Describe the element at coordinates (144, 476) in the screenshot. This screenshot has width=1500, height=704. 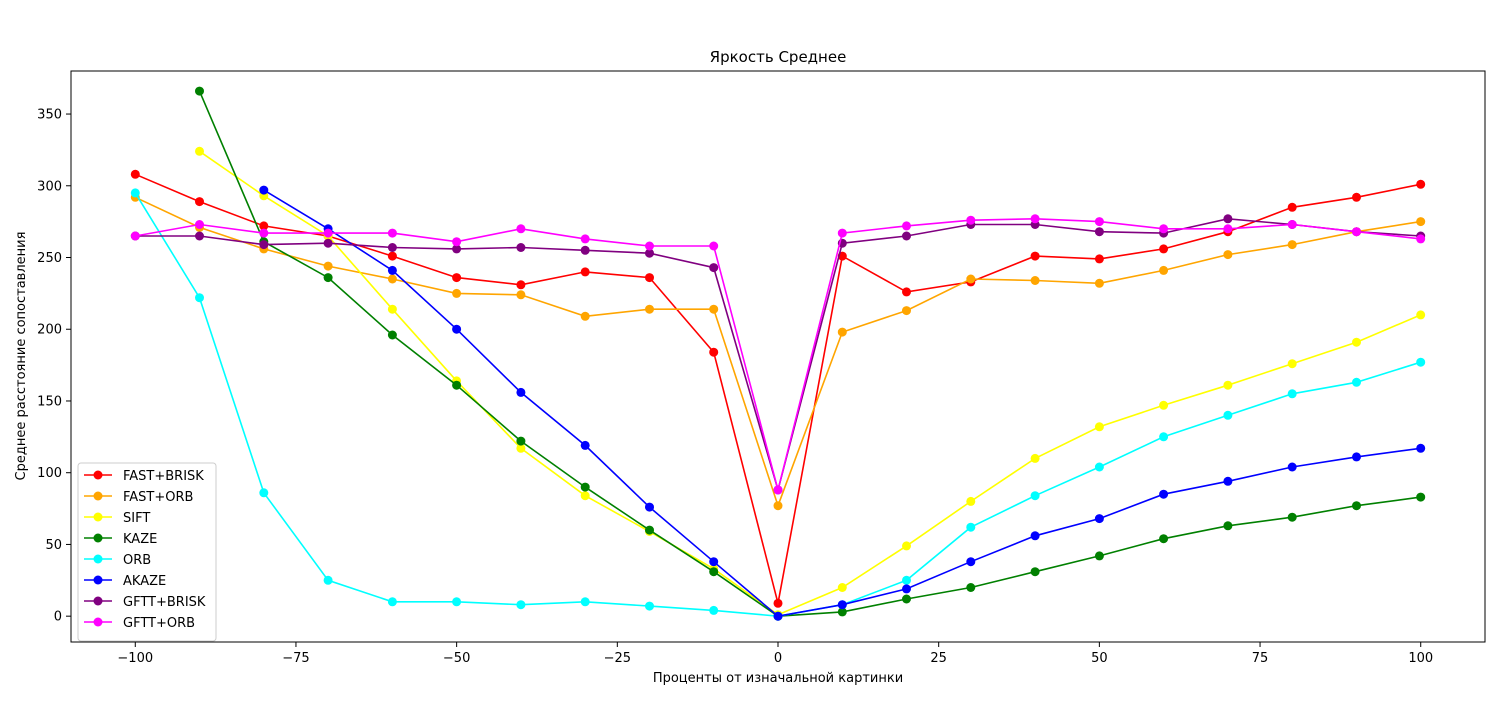
I see `legend-item: FAST+BRISK` at that location.